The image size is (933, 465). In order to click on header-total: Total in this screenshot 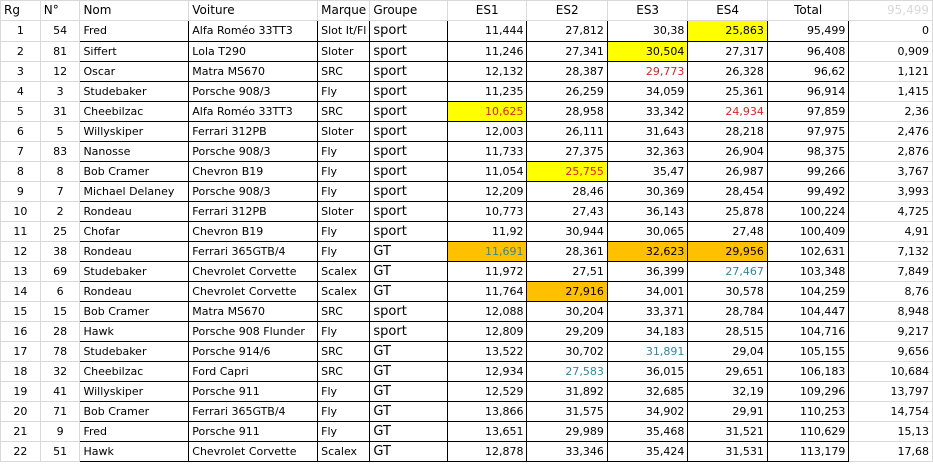, I will do `click(808, 10)`.